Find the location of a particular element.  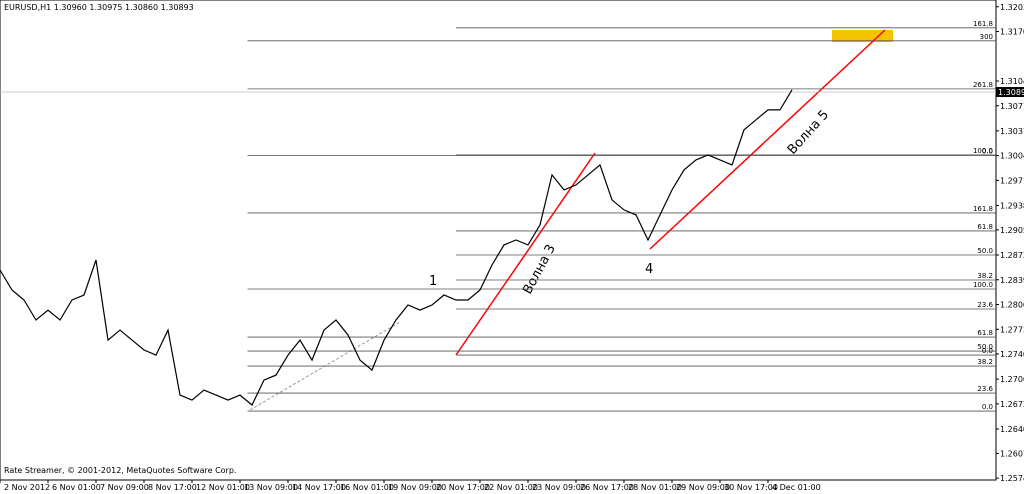

x-tick-label: 7 Nov 09:00 is located at coordinates (124, 487).